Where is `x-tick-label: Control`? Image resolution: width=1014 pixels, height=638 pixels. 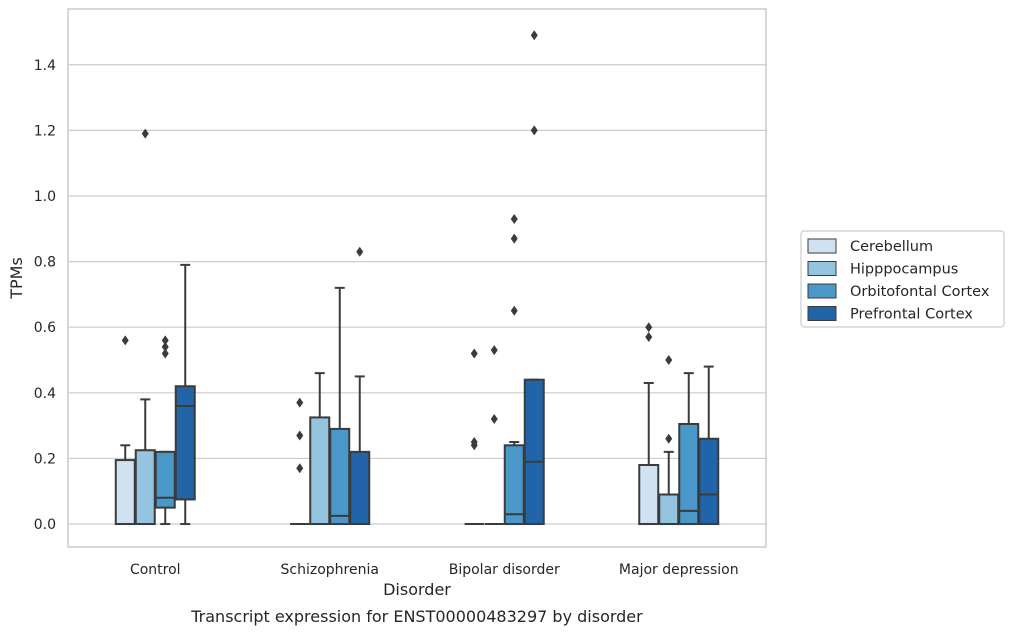 x-tick-label: Control is located at coordinates (155, 570).